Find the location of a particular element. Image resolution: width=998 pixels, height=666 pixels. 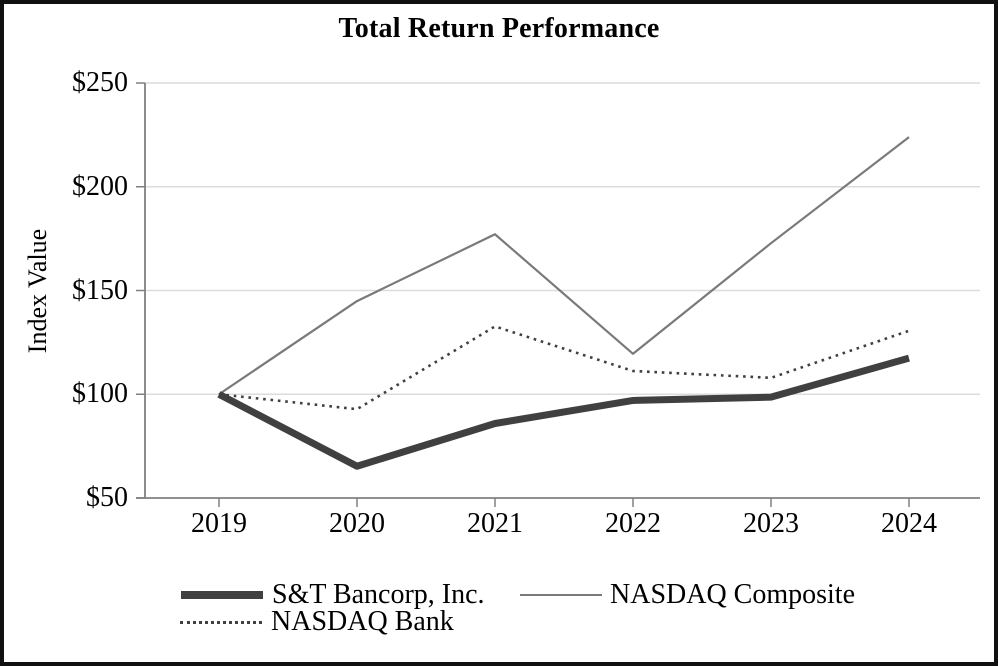

legend-label-nasdaq-composite: NASDAQ Composite is located at coordinates (733, 594).